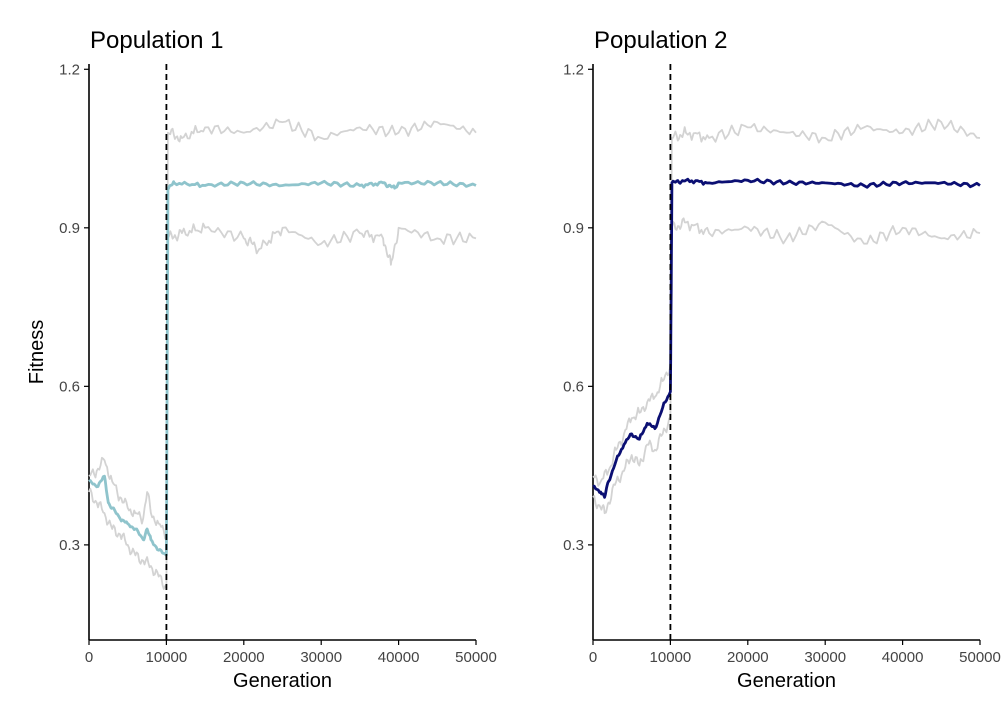 The width and height of the screenshot is (1008, 720). I want to click on y-axis-label-1: Fitness, so click(37, 352).